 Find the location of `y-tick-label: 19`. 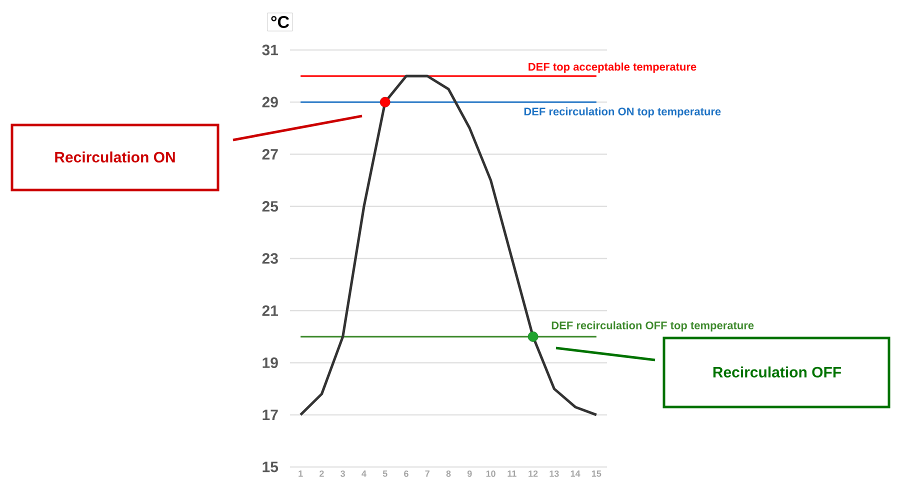

y-tick-label: 19 is located at coordinates (270, 362).